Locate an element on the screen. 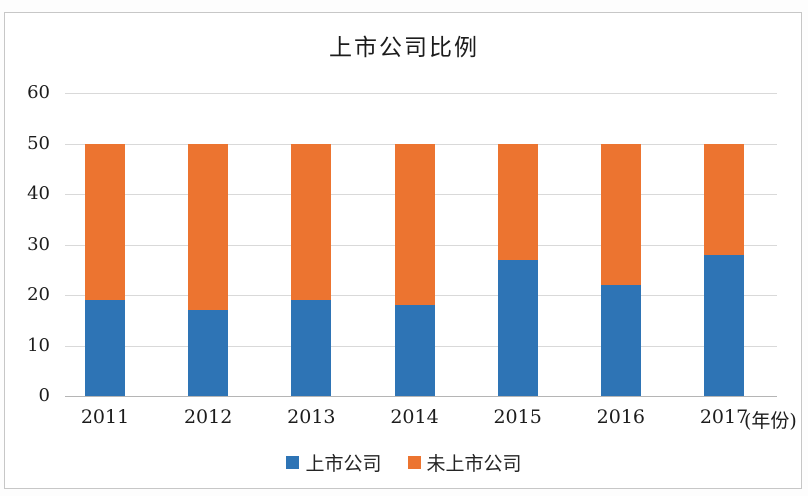  bar-2014-unlisted is located at coordinates (414, 224).